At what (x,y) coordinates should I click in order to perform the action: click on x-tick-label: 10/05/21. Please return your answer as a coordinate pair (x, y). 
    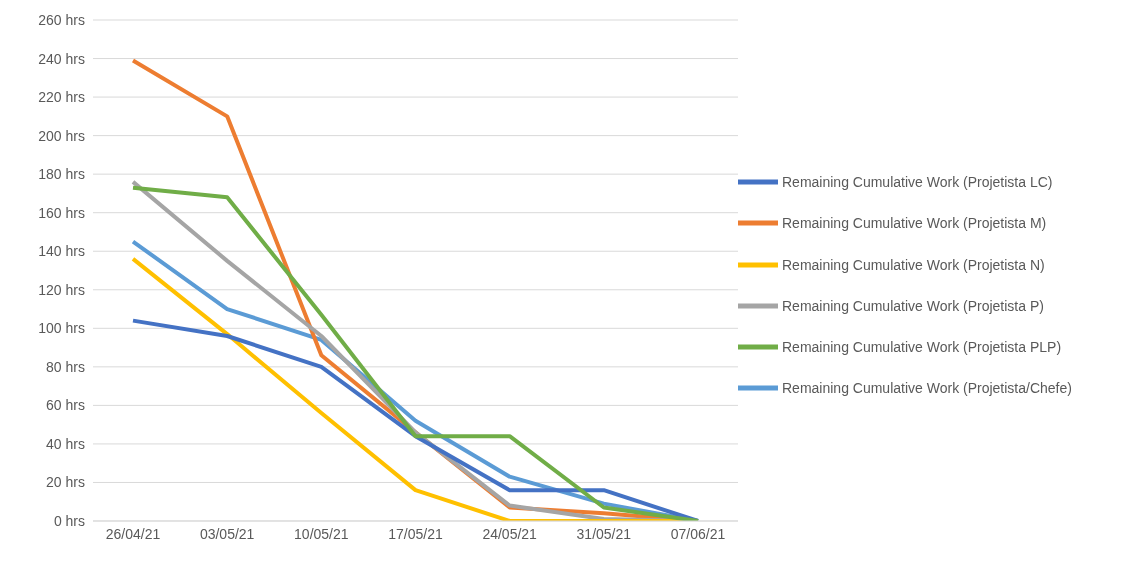
    Looking at the image, I should click on (321, 533).